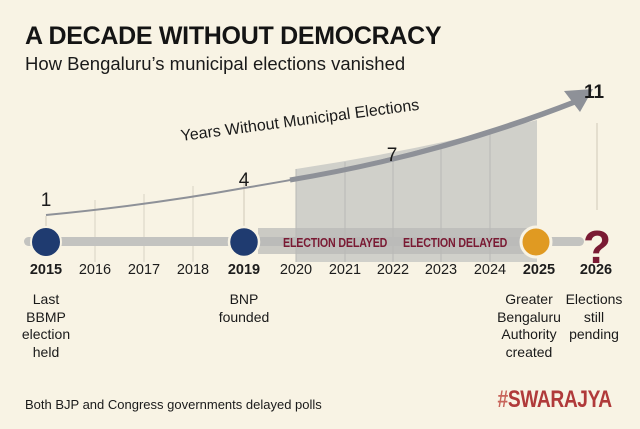 The height and width of the screenshot is (429, 640). Describe the element at coordinates (345, 270) in the screenshot. I see `year-2021: 2021` at that location.